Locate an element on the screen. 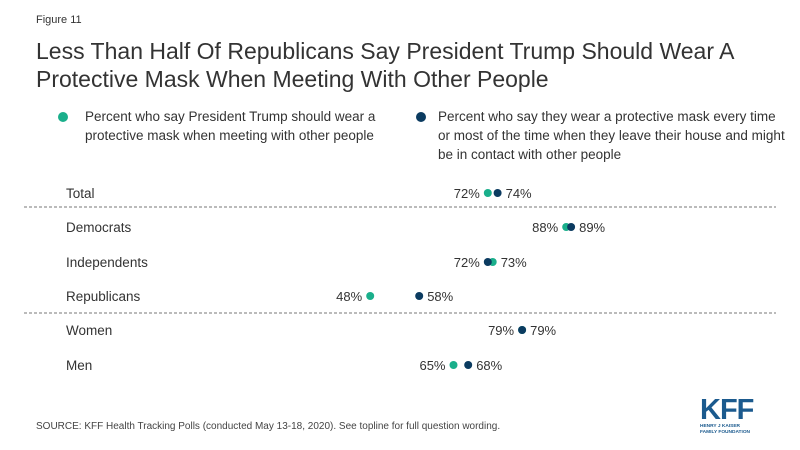  figure-label: Figure 11 is located at coordinates (59, 20).